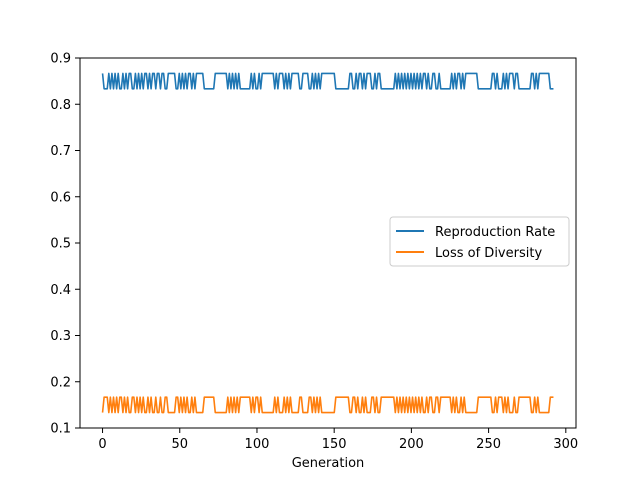  Describe the element at coordinates (488, 444) in the screenshot. I see `x-tick-label: 250` at that location.